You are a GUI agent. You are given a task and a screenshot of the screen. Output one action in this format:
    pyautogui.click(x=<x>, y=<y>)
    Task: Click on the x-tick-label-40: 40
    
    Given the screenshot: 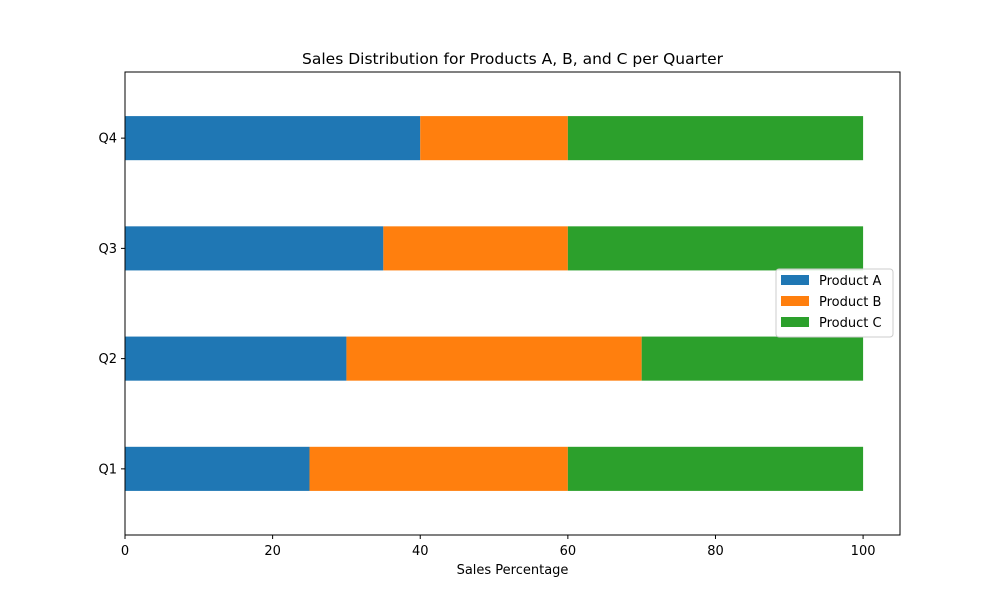 What is the action you would take?
    pyautogui.click(x=420, y=551)
    